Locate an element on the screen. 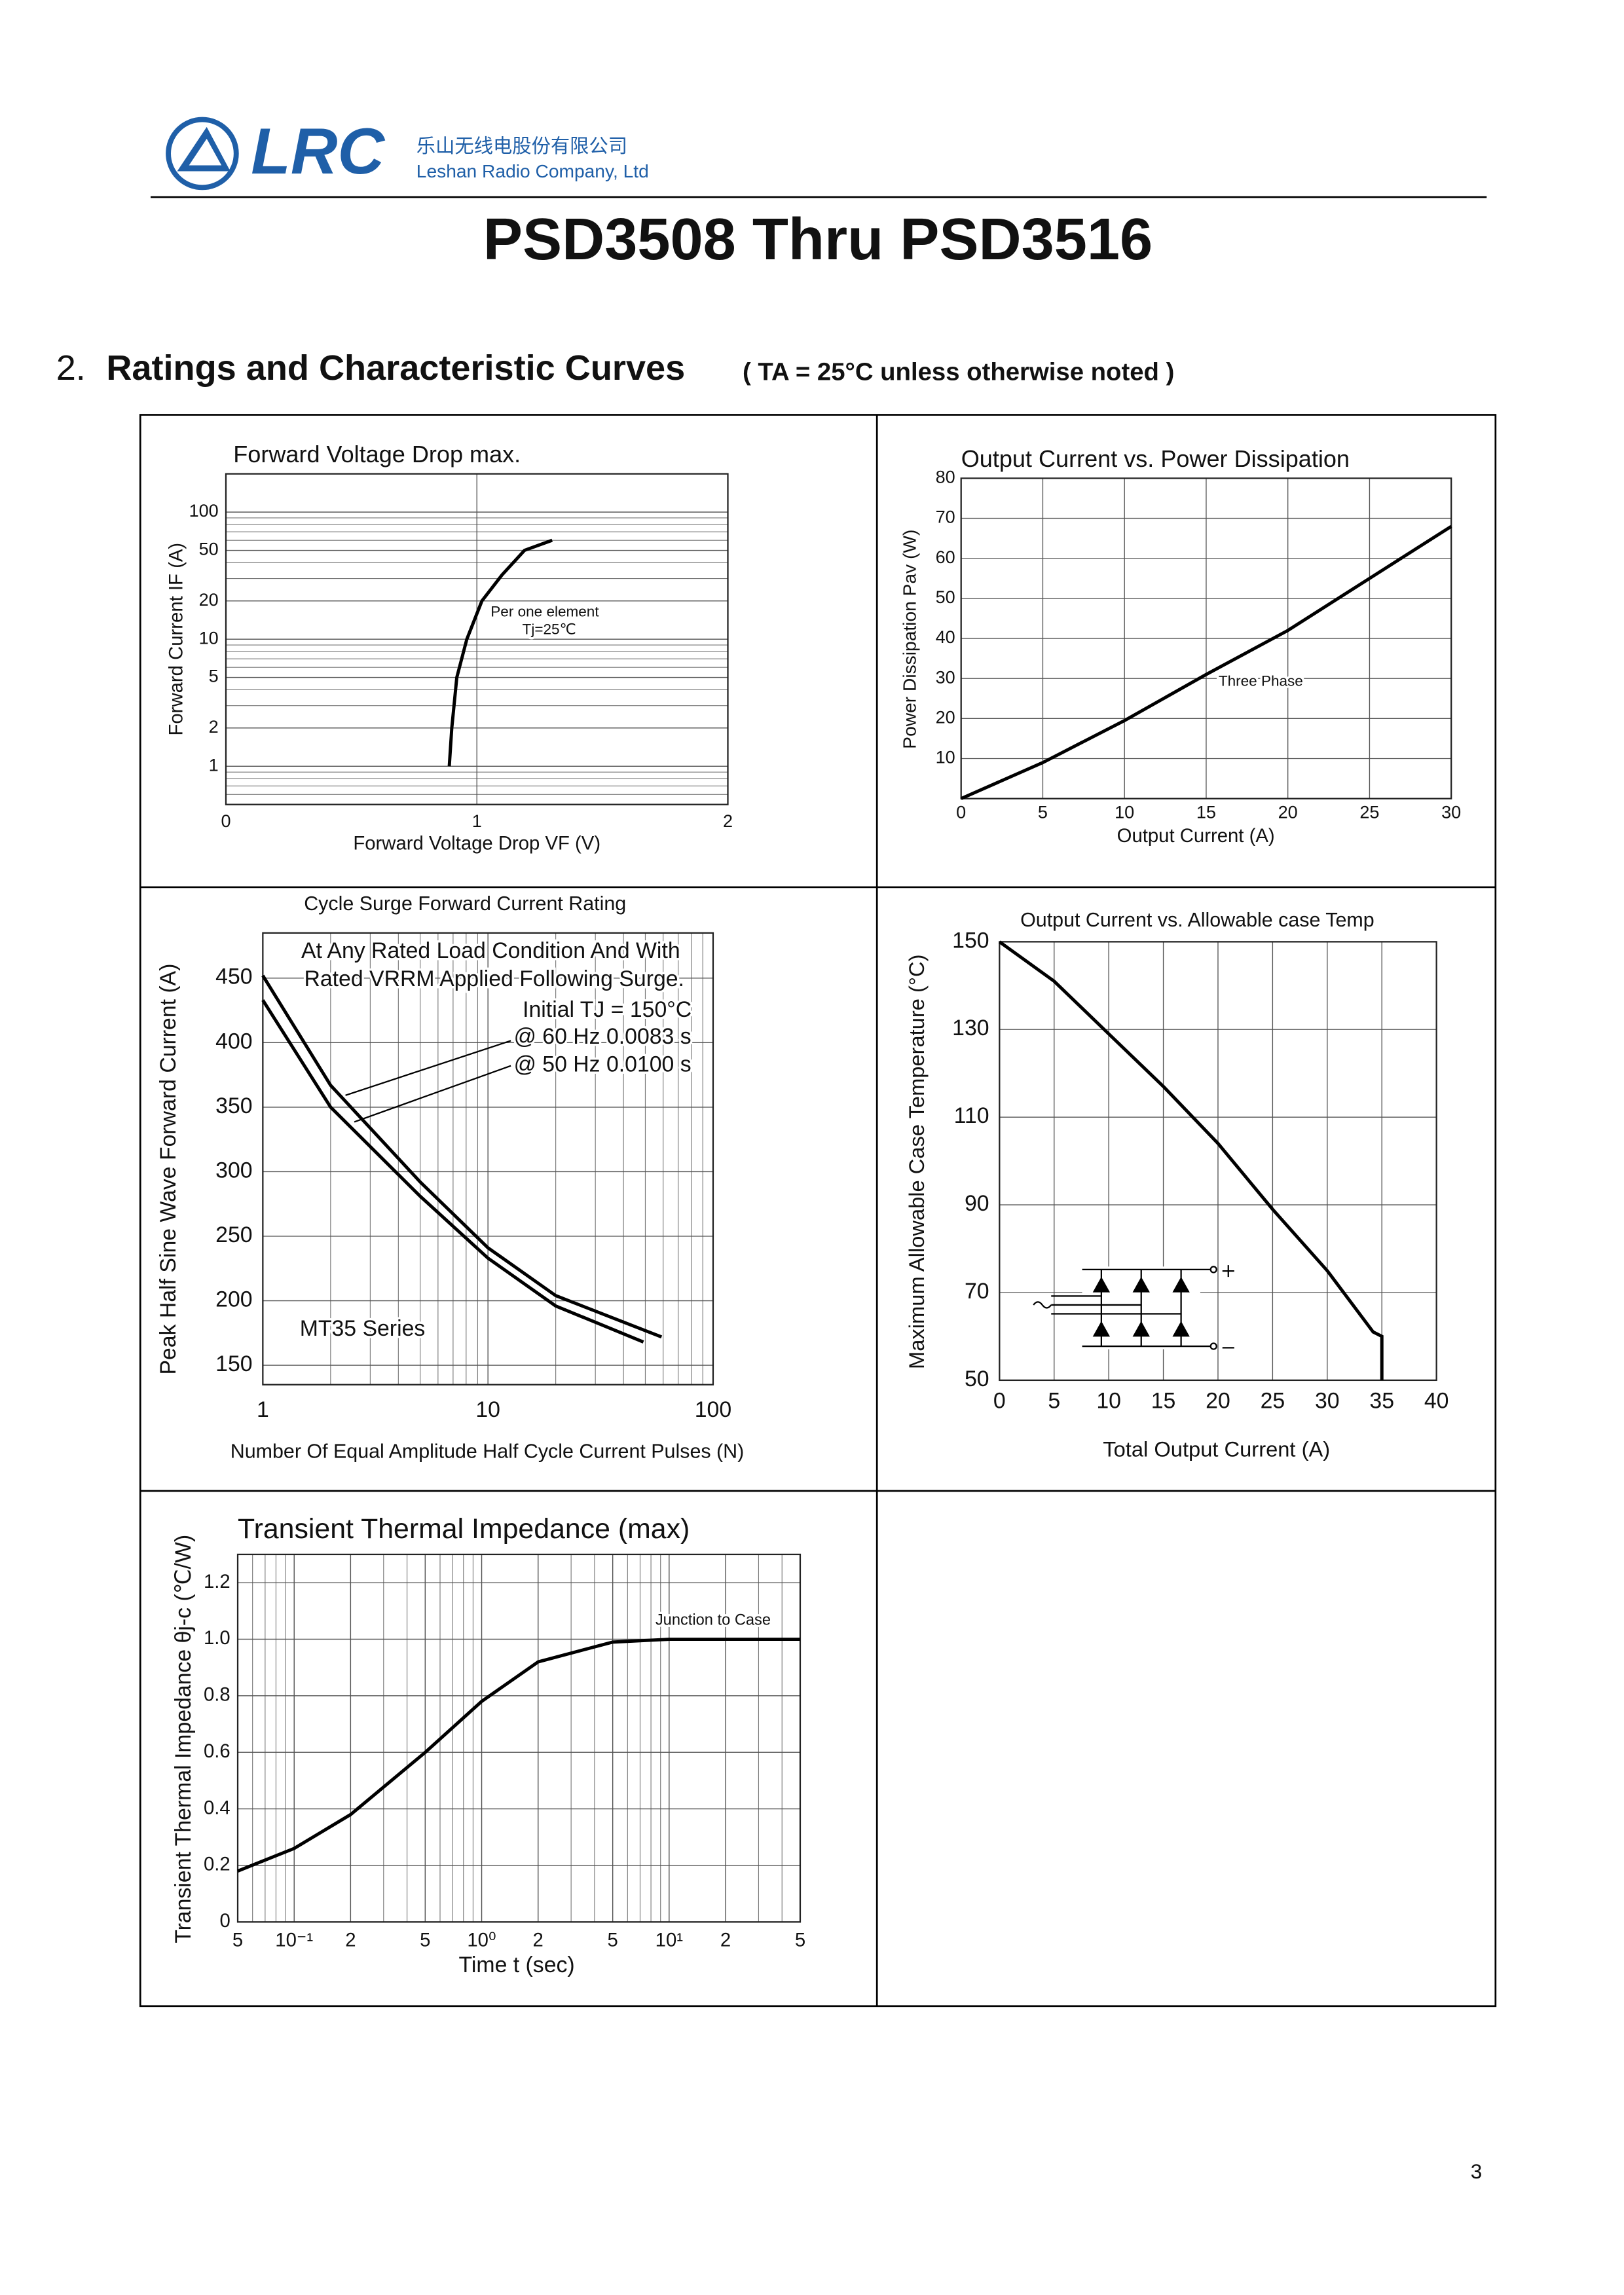 The height and width of the screenshot is (2295, 1624). y-tick-label: 5 is located at coordinates (214, 676).